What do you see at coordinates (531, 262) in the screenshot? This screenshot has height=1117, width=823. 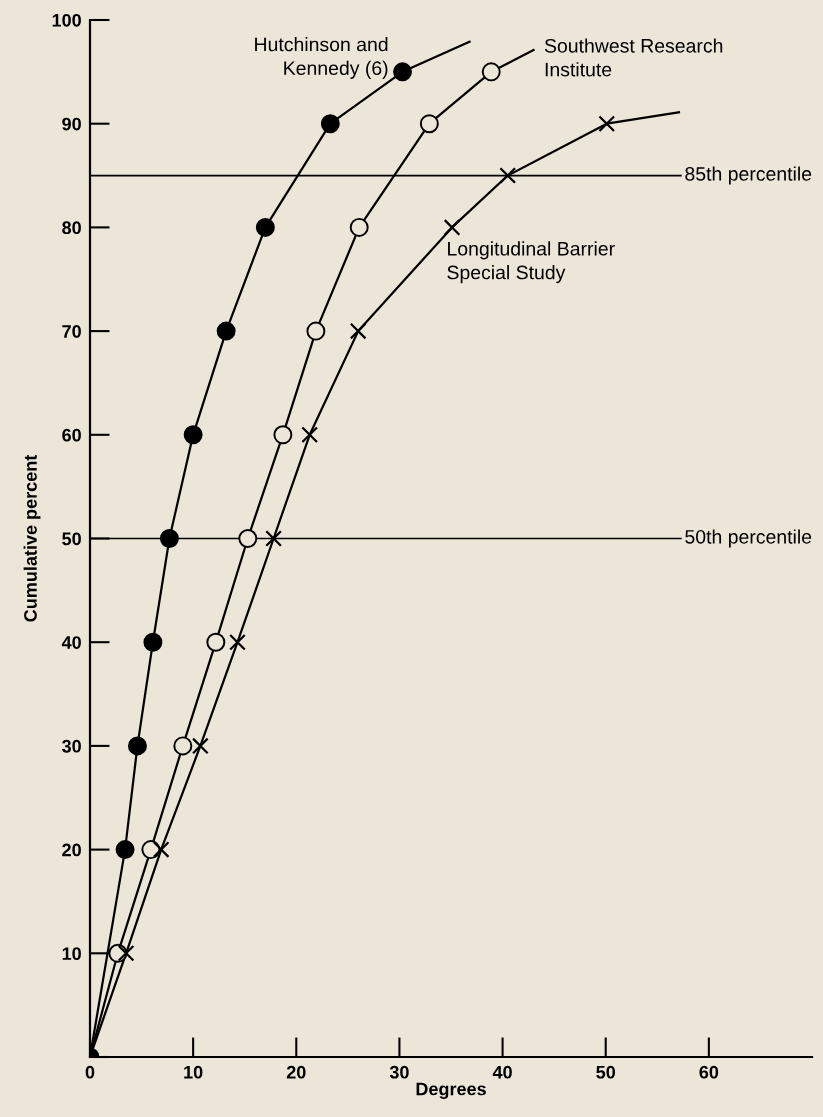 I see `series-label: Longitudinal Barrier Special Study` at bounding box center [531, 262].